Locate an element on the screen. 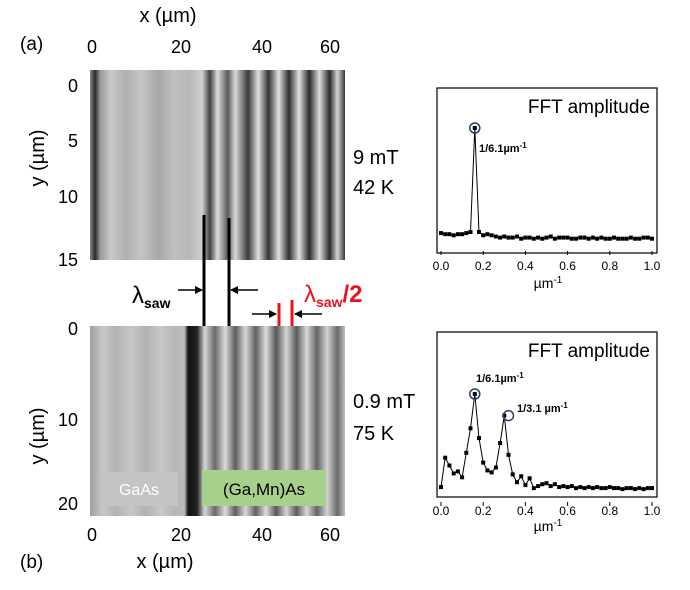 The width and height of the screenshot is (690, 590). panel-a-y-tick: 10 is located at coordinates (68, 197).